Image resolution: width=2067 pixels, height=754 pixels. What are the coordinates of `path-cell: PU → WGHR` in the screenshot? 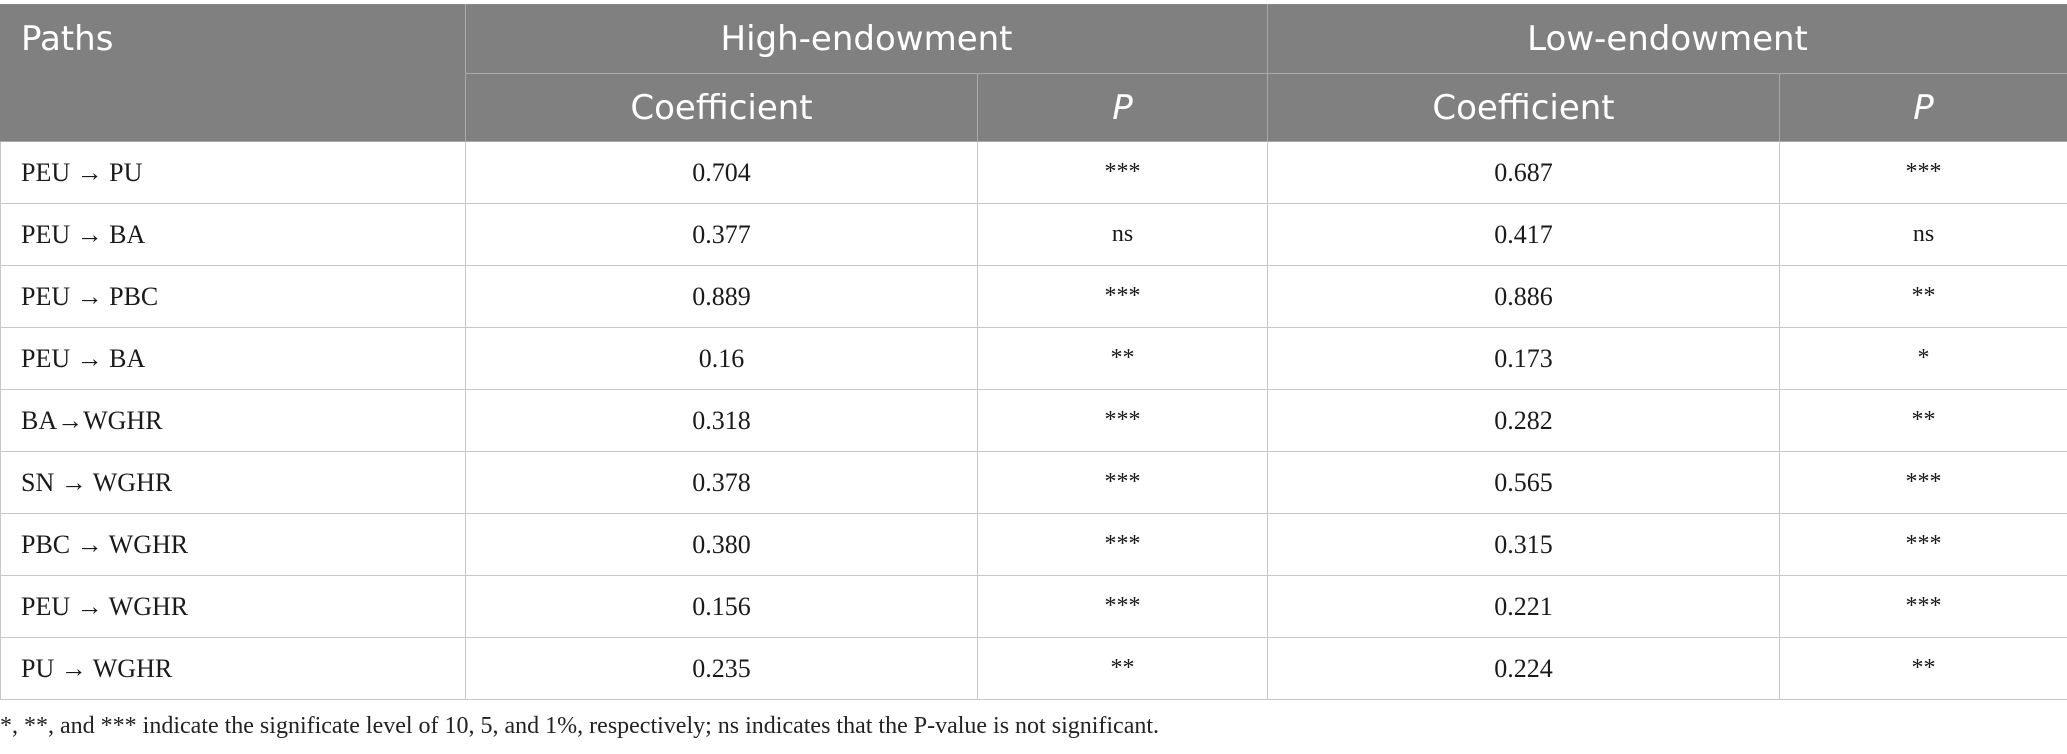 It's located at (233, 668).